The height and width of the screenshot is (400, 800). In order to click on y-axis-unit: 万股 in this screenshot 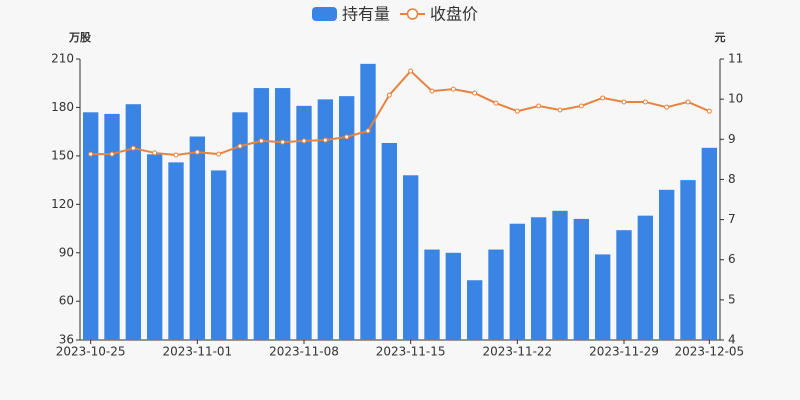, I will do `click(80, 37)`.